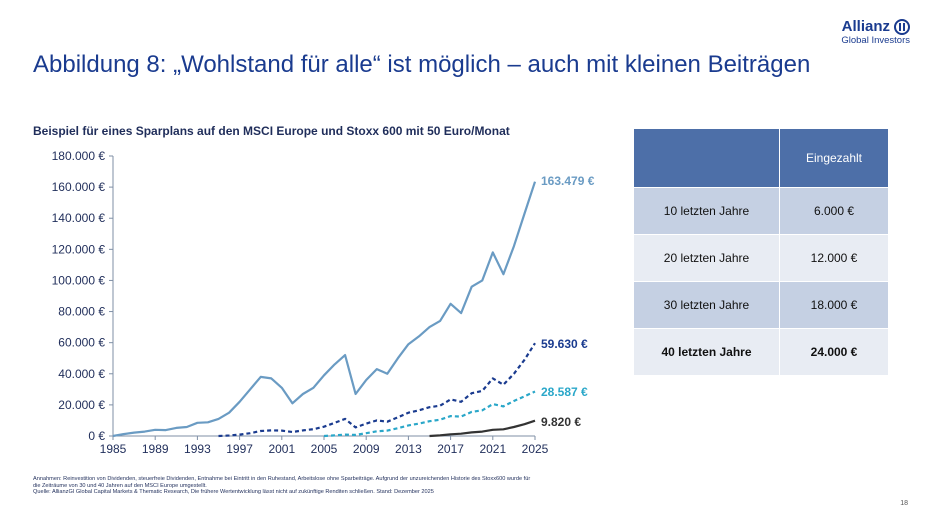 This screenshot has width=940, height=529. Describe the element at coordinates (79, 280) in the screenshot. I see `y-tick-label: 100.000 €` at that location.